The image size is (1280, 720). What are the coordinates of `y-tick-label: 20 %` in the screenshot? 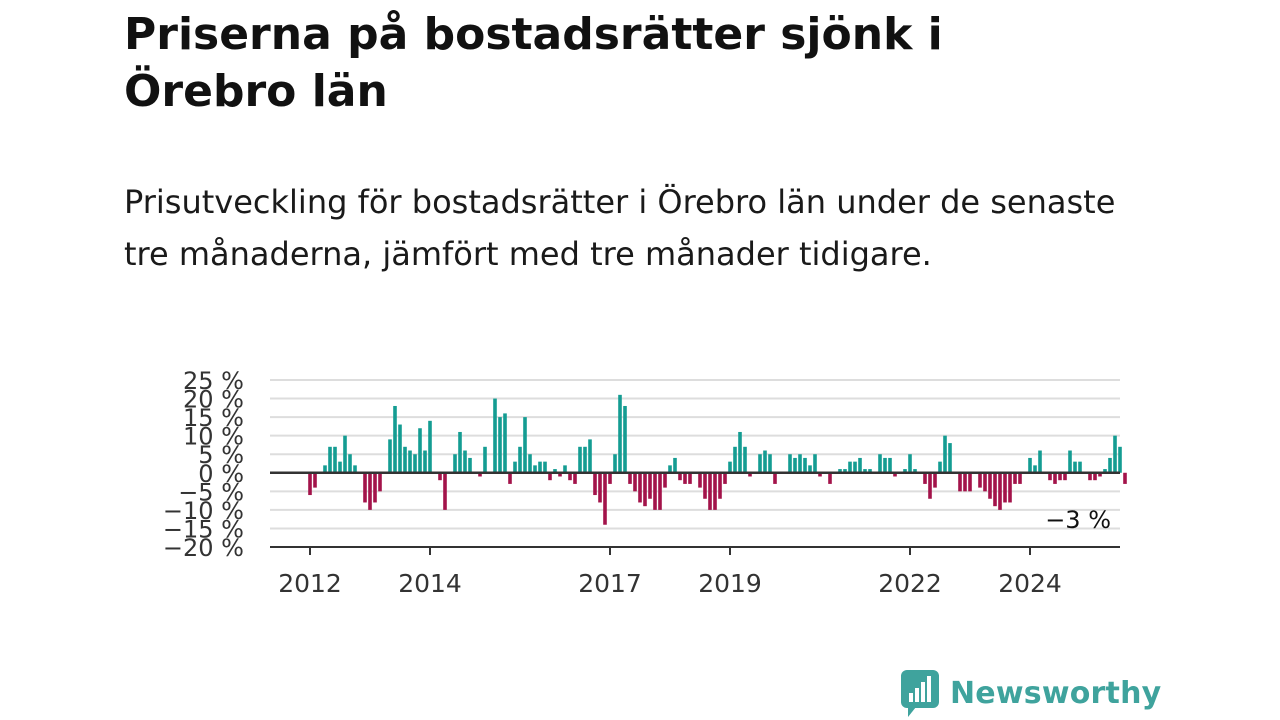 It's located at (213, 400).